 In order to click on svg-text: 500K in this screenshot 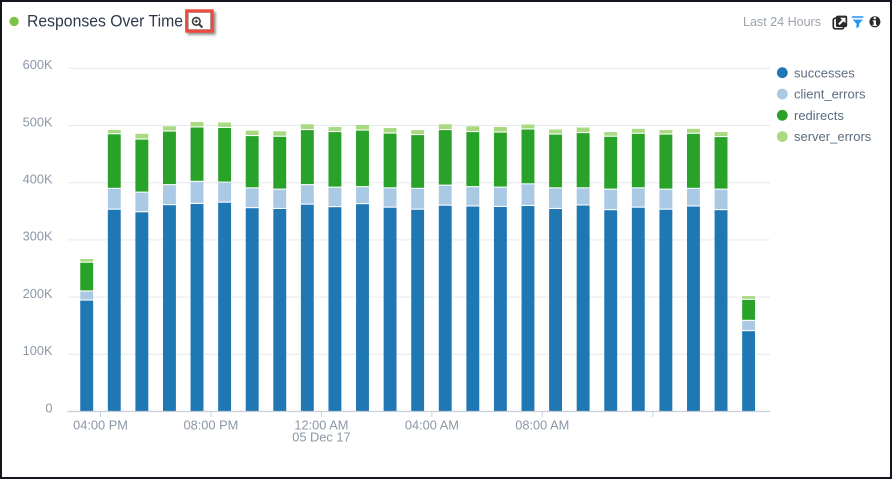, I will do `click(38, 121)`.